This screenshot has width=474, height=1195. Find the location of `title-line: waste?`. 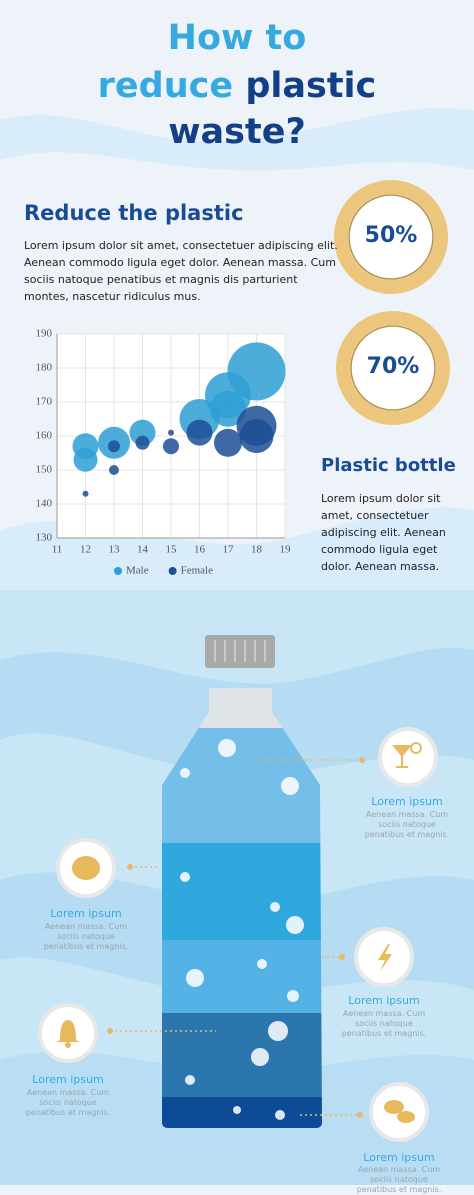

title-line: waste? is located at coordinates (237, 132).